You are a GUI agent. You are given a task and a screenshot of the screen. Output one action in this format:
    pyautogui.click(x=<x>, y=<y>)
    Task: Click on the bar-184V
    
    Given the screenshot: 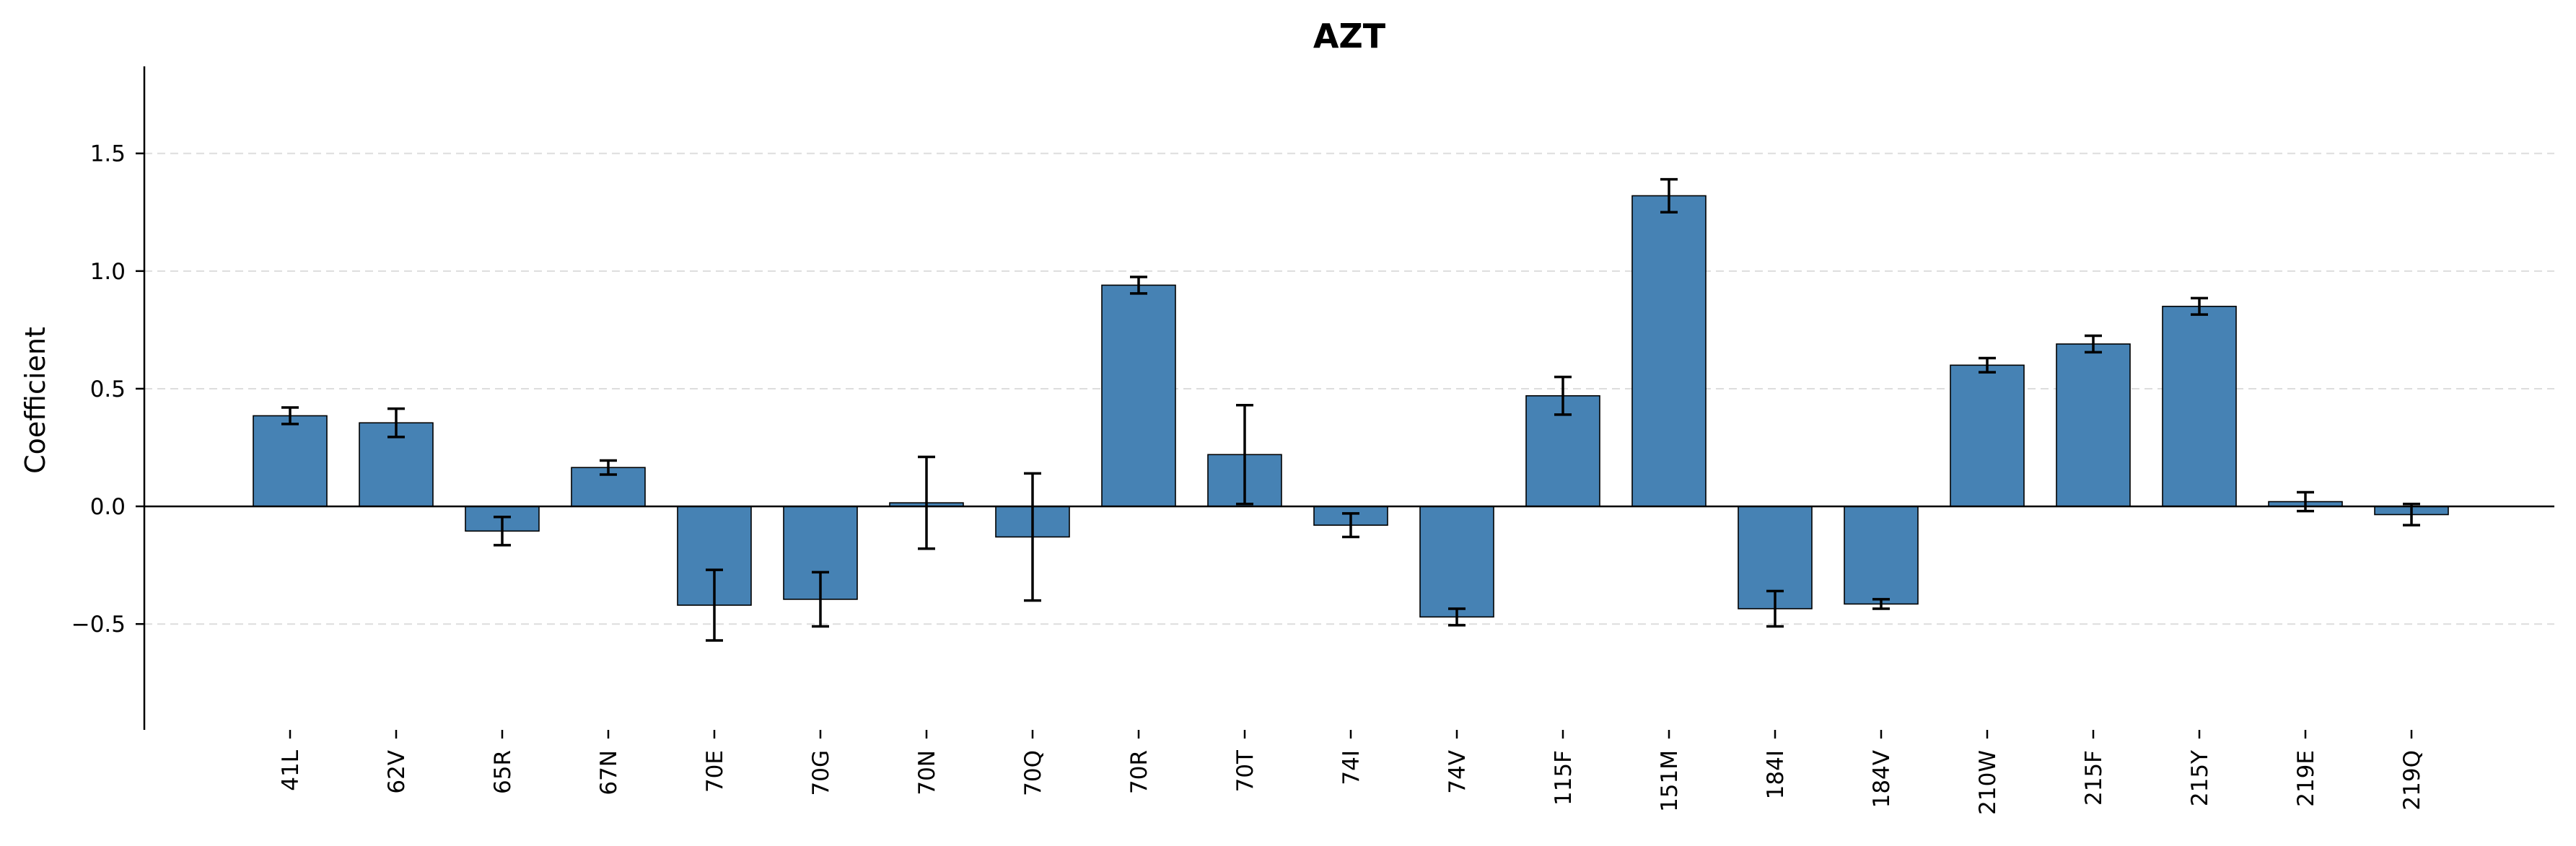 What is the action you would take?
    pyautogui.click(x=1882, y=555)
    